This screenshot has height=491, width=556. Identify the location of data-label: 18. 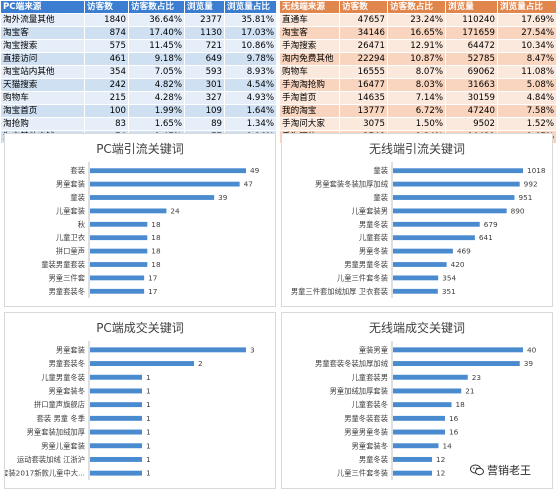
(156, 224).